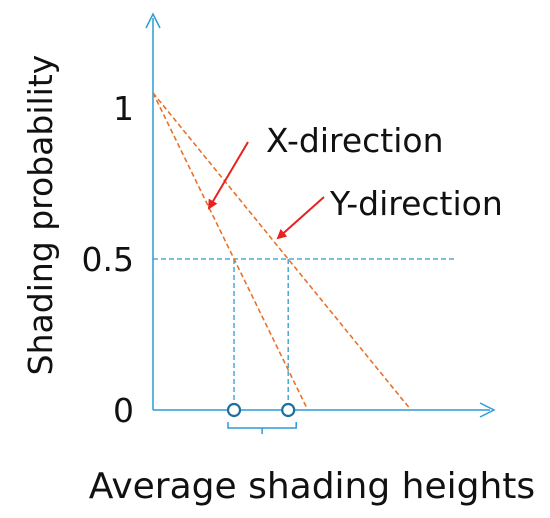  I want to click on y-tick-label: 0, so click(123, 410).